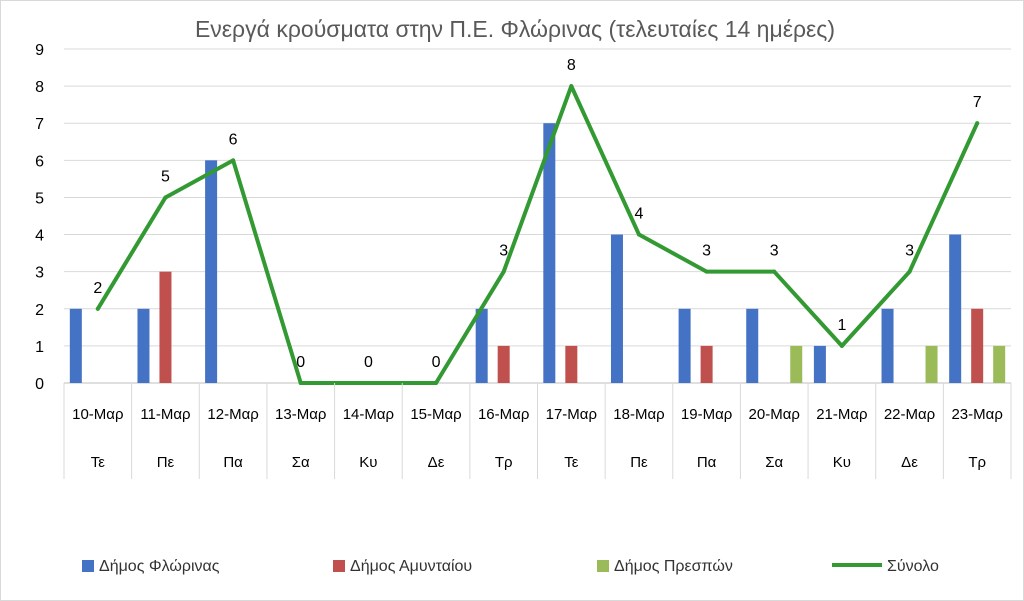  I want to click on y-tick-label: 2, so click(39, 310).